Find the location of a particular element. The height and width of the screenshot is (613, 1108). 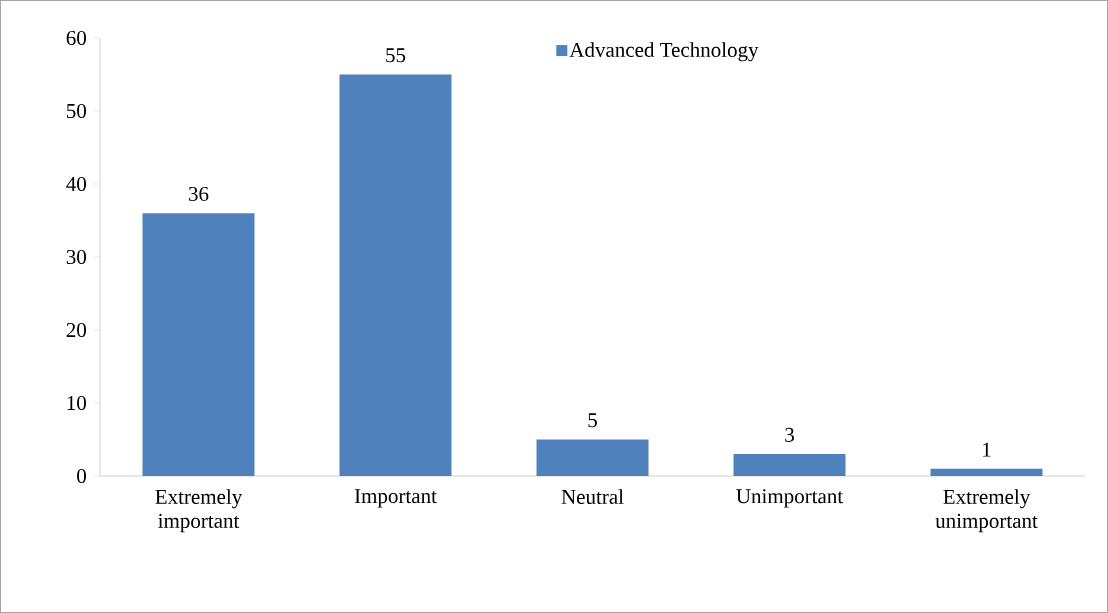

y-tick-label: 10 is located at coordinates (77, 403).